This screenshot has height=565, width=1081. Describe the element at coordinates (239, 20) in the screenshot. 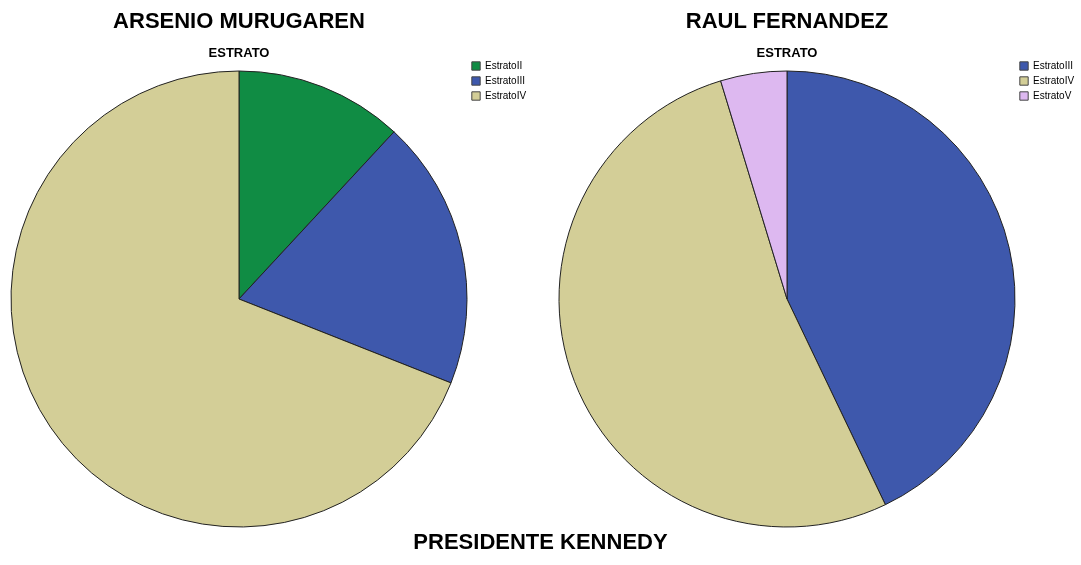

I see `chart-title: ARSENIO MURUGAREN` at that location.